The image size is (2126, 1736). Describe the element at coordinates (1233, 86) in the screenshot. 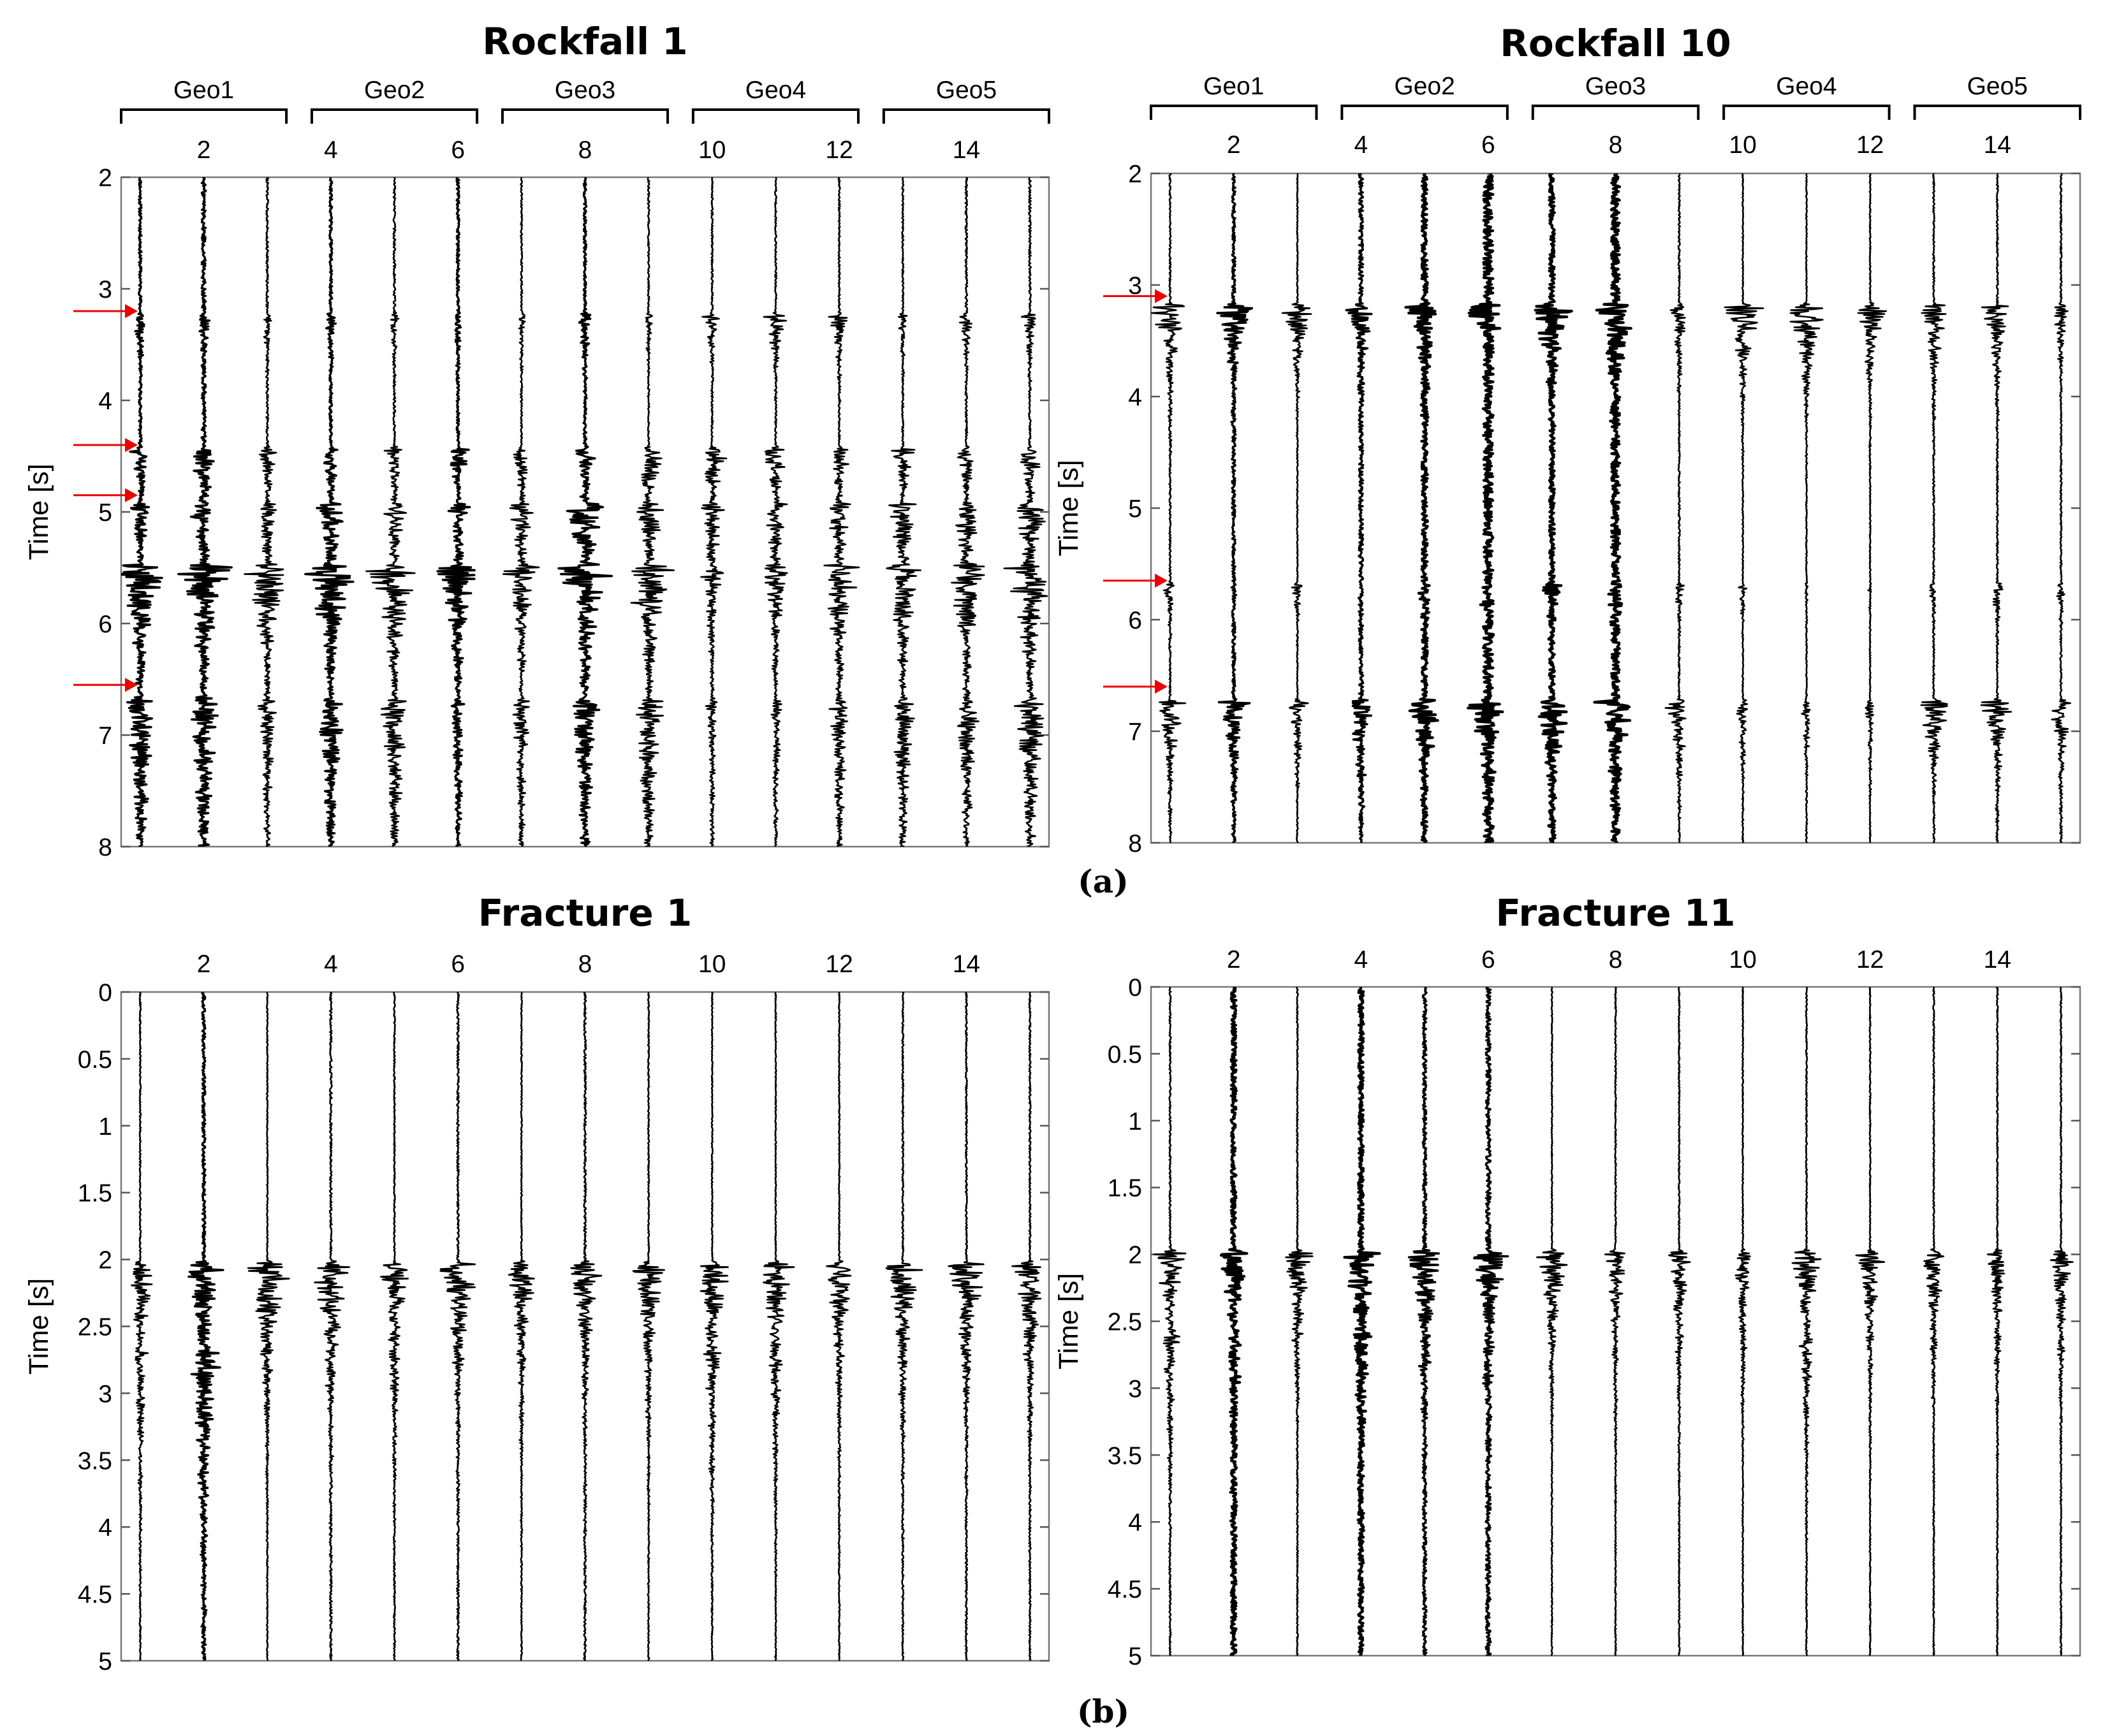

I see `geophone-label: Geo1` at that location.